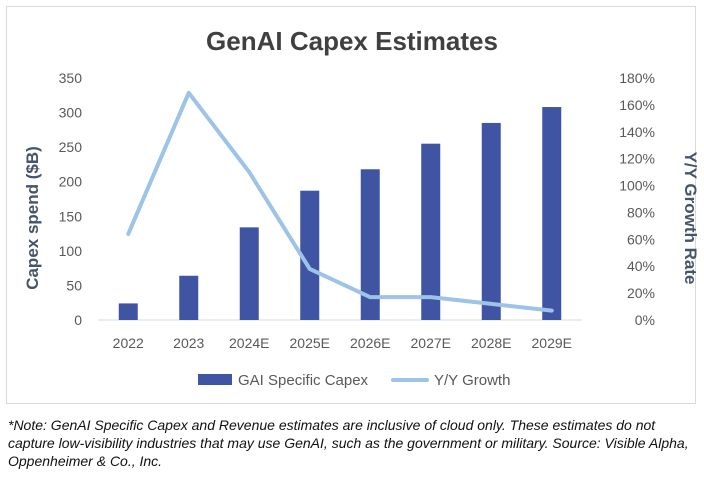 This screenshot has height=478, width=704. What do you see at coordinates (71, 147) in the screenshot?
I see `left-tick-label: 250` at bounding box center [71, 147].